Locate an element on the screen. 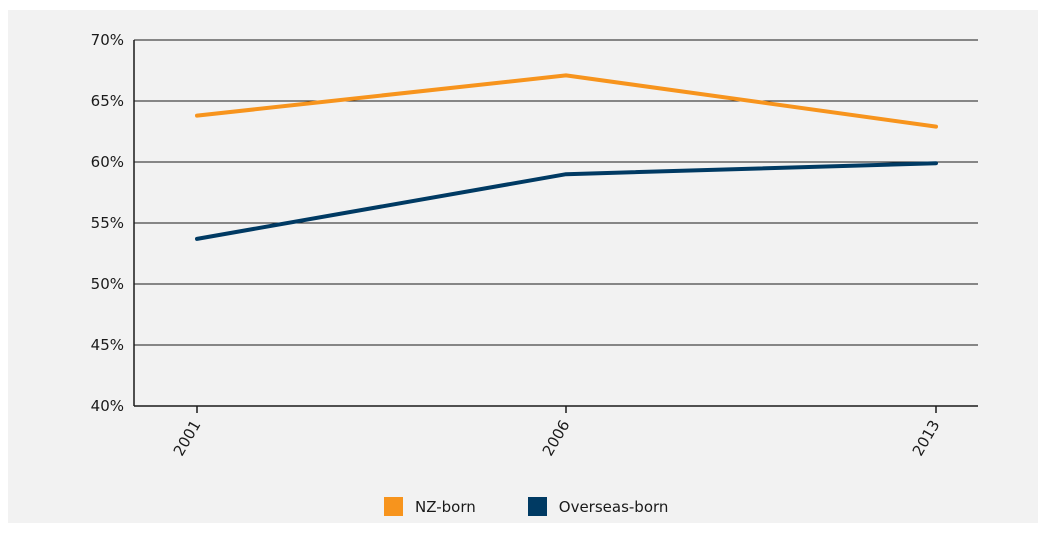 The height and width of the screenshot is (533, 1038). y-tick-label: 50% is located at coordinates (107, 284).